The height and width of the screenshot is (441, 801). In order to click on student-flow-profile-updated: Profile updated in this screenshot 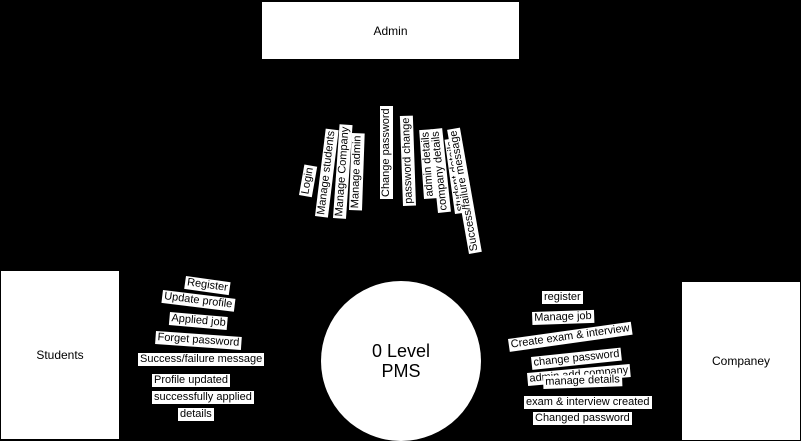, I will do `click(191, 380)`.